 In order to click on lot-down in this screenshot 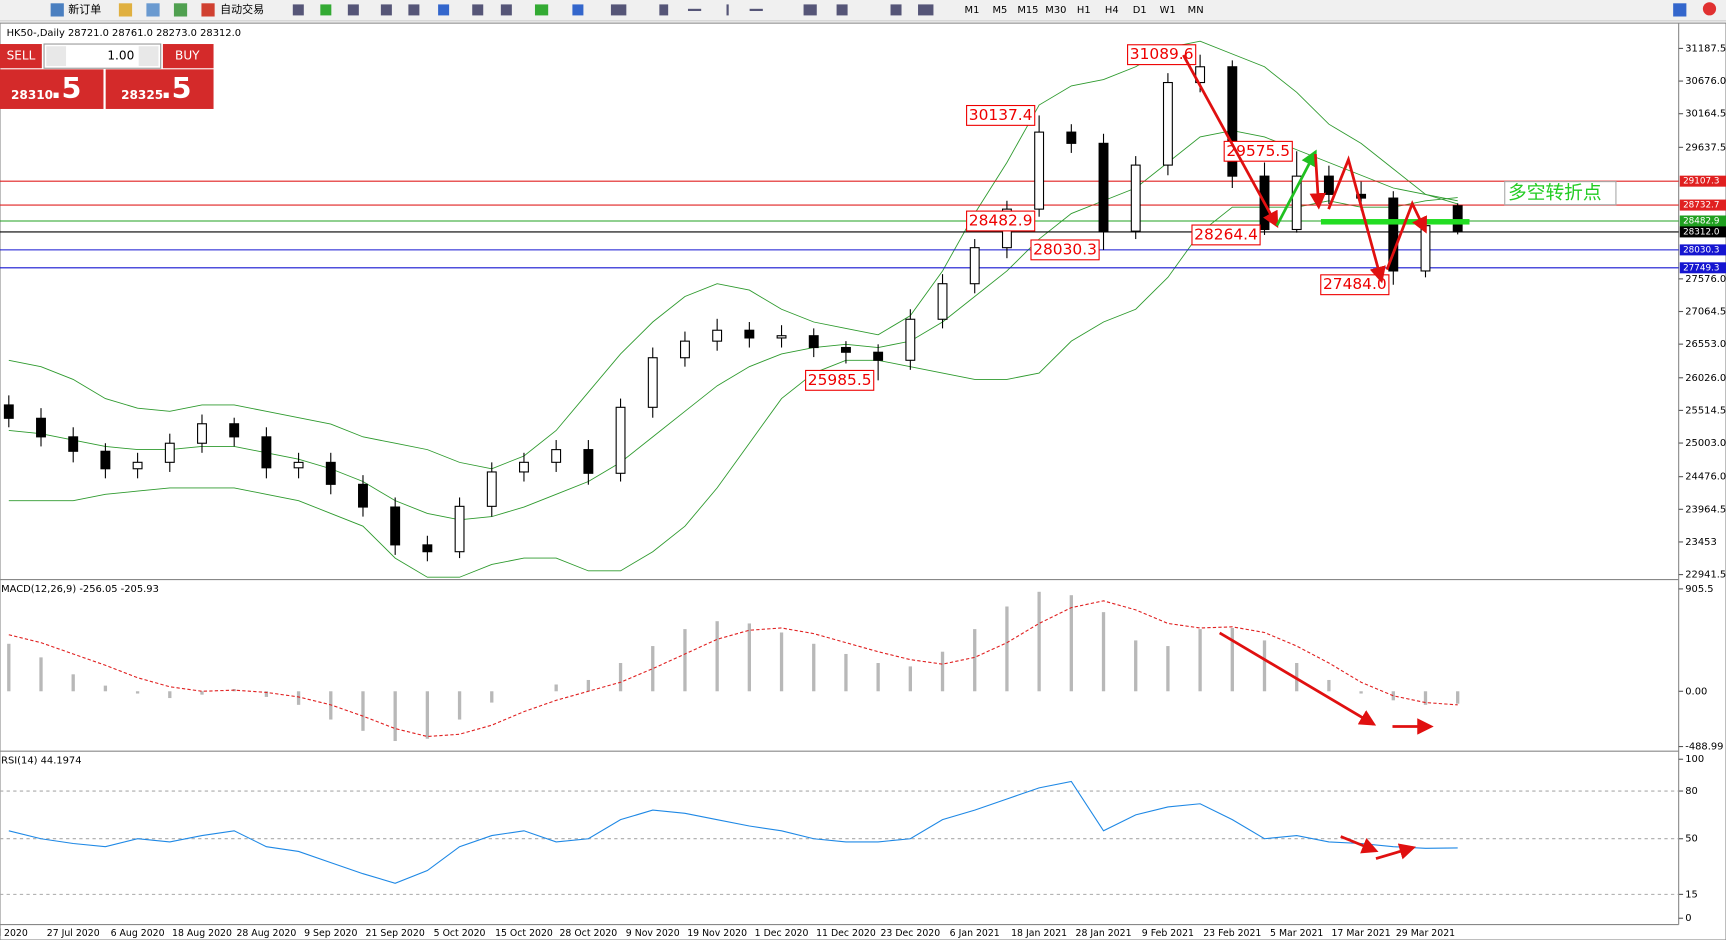, I will do `click(56, 56)`.